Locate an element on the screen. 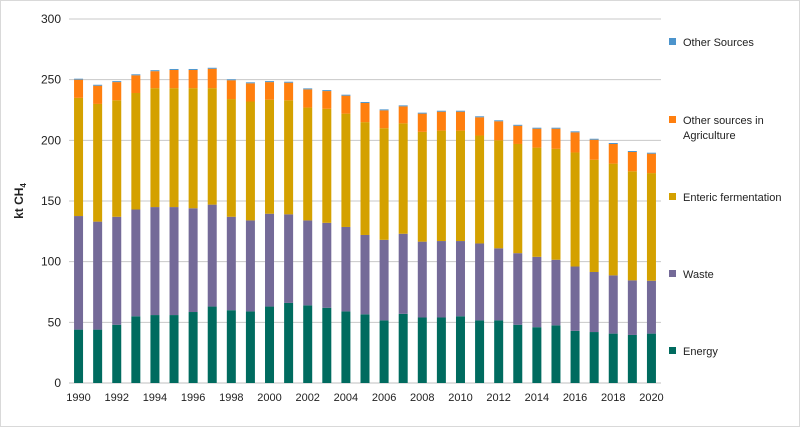 The height and width of the screenshot is (431, 800). x-tick-label: 2002 is located at coordinates (307, 398).